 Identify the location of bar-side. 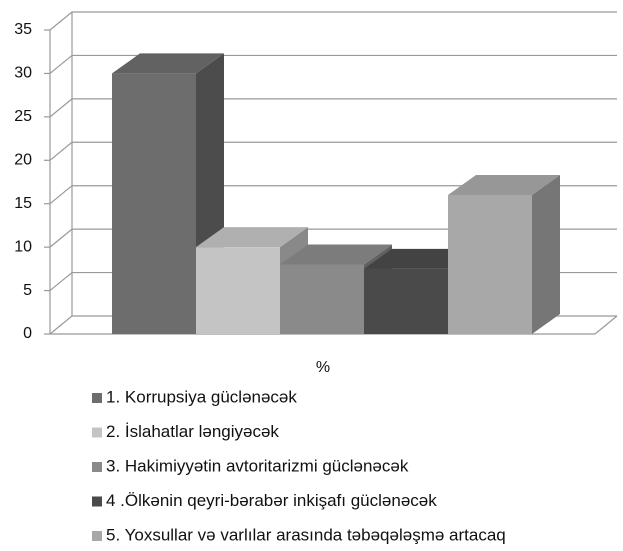
(546, 254).